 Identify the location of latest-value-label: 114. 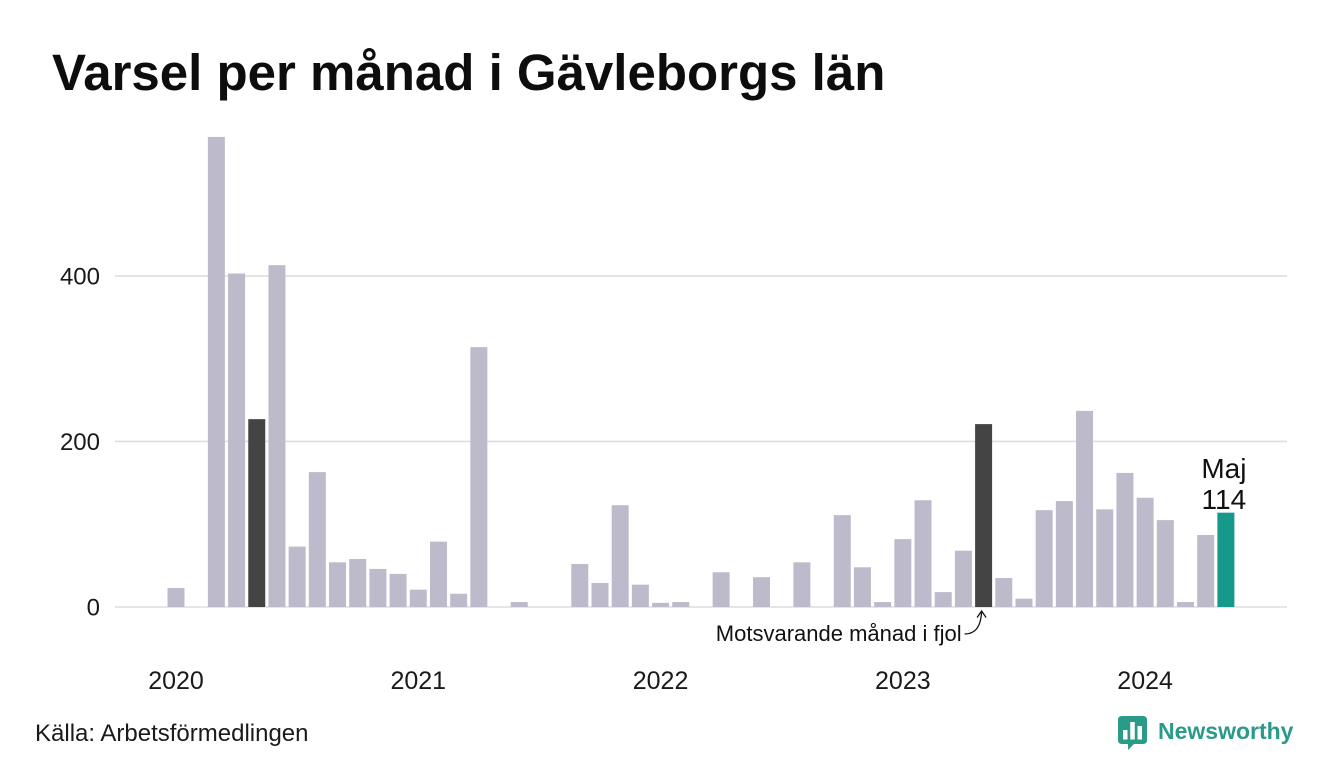
(1224, 499).